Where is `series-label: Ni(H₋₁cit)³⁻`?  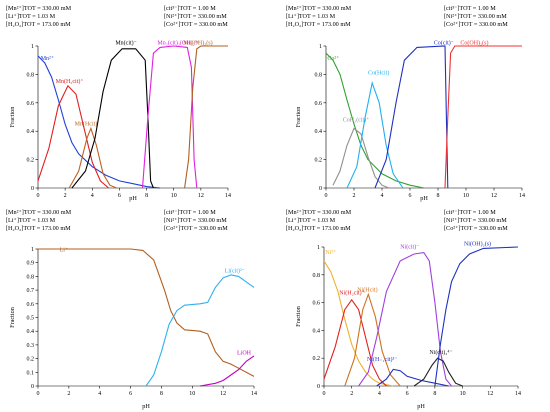 series-label: Ni(H₋₁cit)³⁻ is located at coordinates (382, 359).